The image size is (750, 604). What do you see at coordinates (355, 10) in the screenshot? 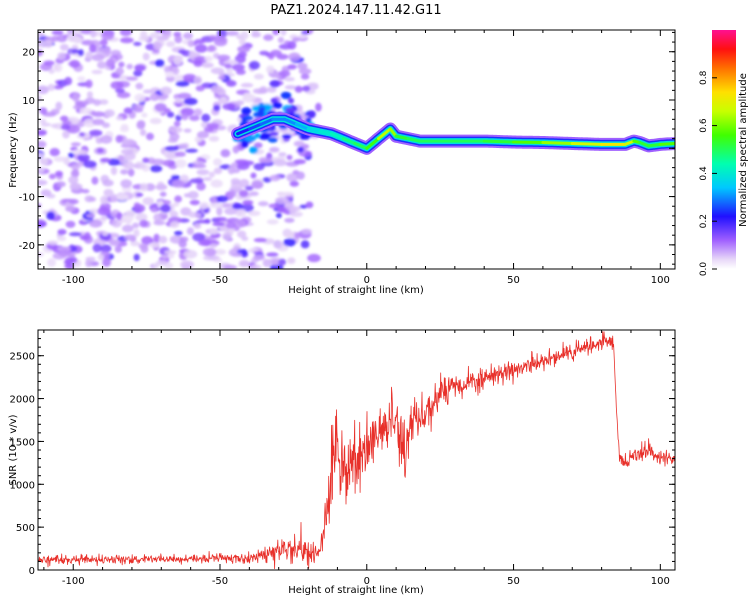
I see `figure-title: PAZ1.2024.147.11.42.G11` at bounding box center [355, 10].